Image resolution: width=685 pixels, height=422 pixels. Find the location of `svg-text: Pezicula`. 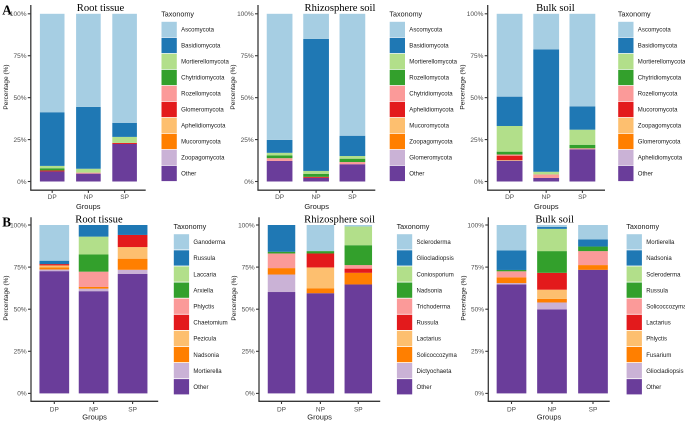

svg-text: Pezicula is located at coordinates (204, 340).